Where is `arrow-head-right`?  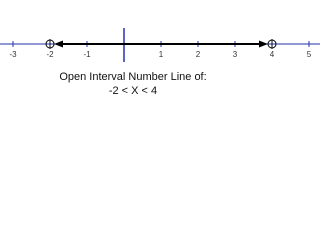
arrow-head-right is located at coordinates (263, 44).